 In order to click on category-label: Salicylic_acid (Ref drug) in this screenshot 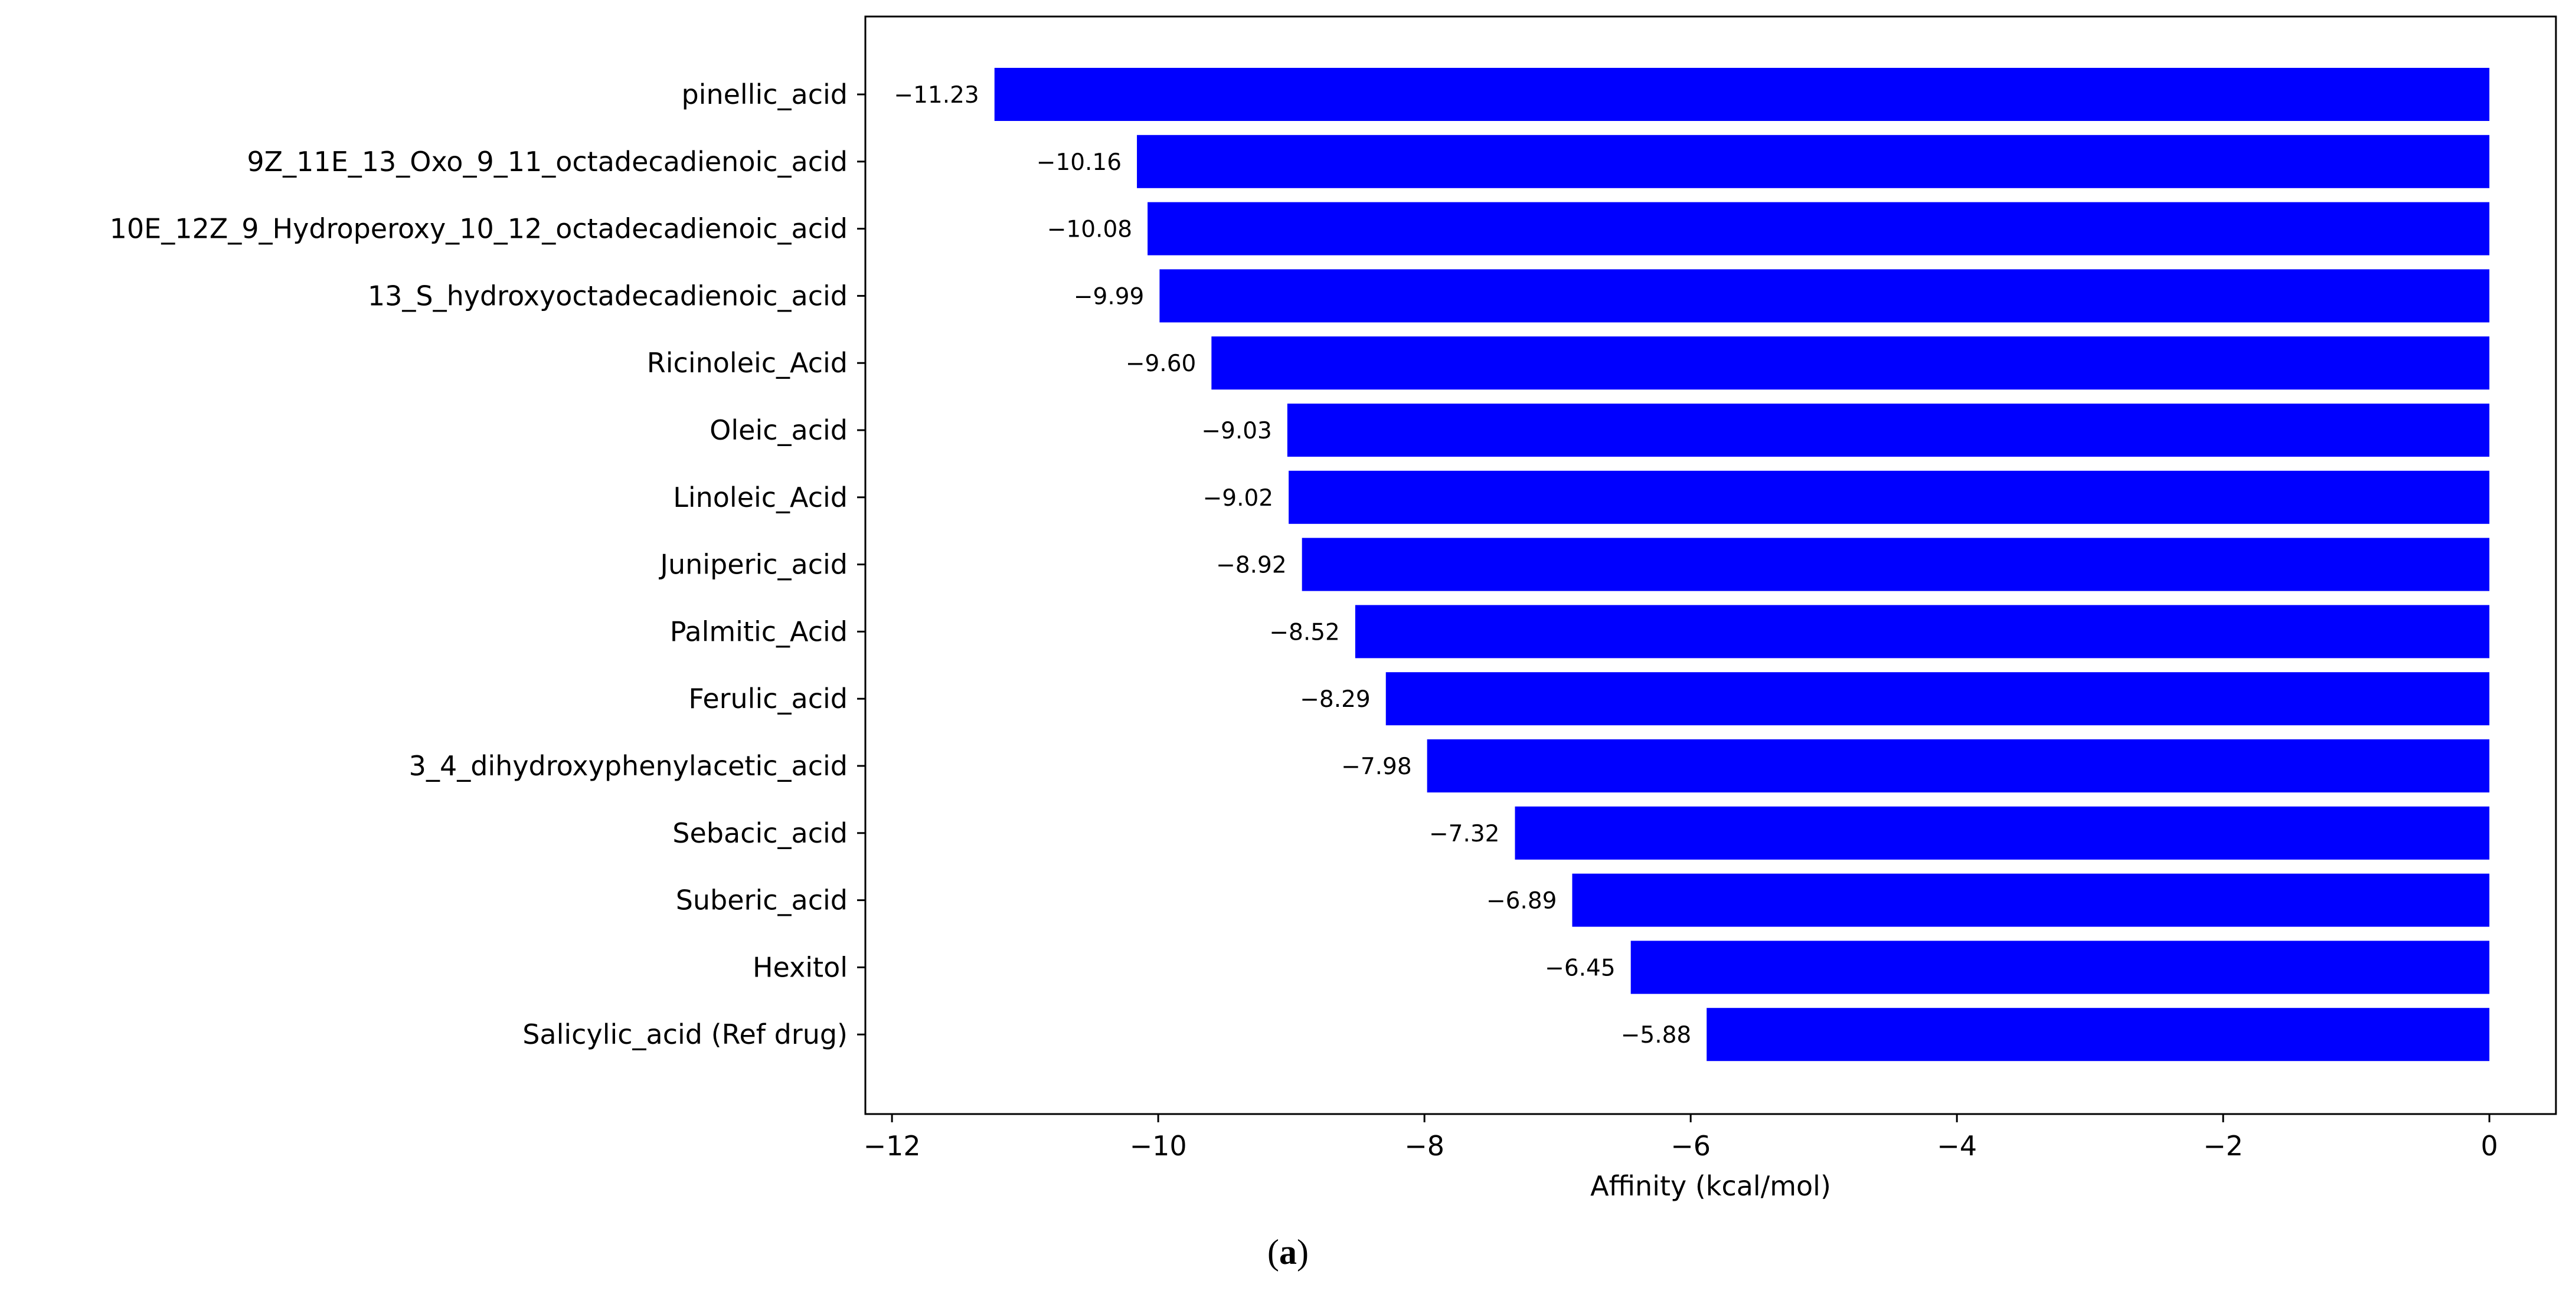, I will do `click(685, 1034)`.